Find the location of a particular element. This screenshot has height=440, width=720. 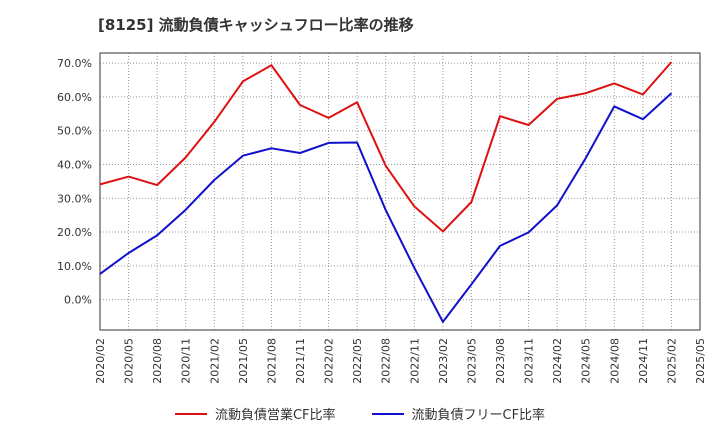

y-tick-label: 20.0% is located at coordinates (74, 232).